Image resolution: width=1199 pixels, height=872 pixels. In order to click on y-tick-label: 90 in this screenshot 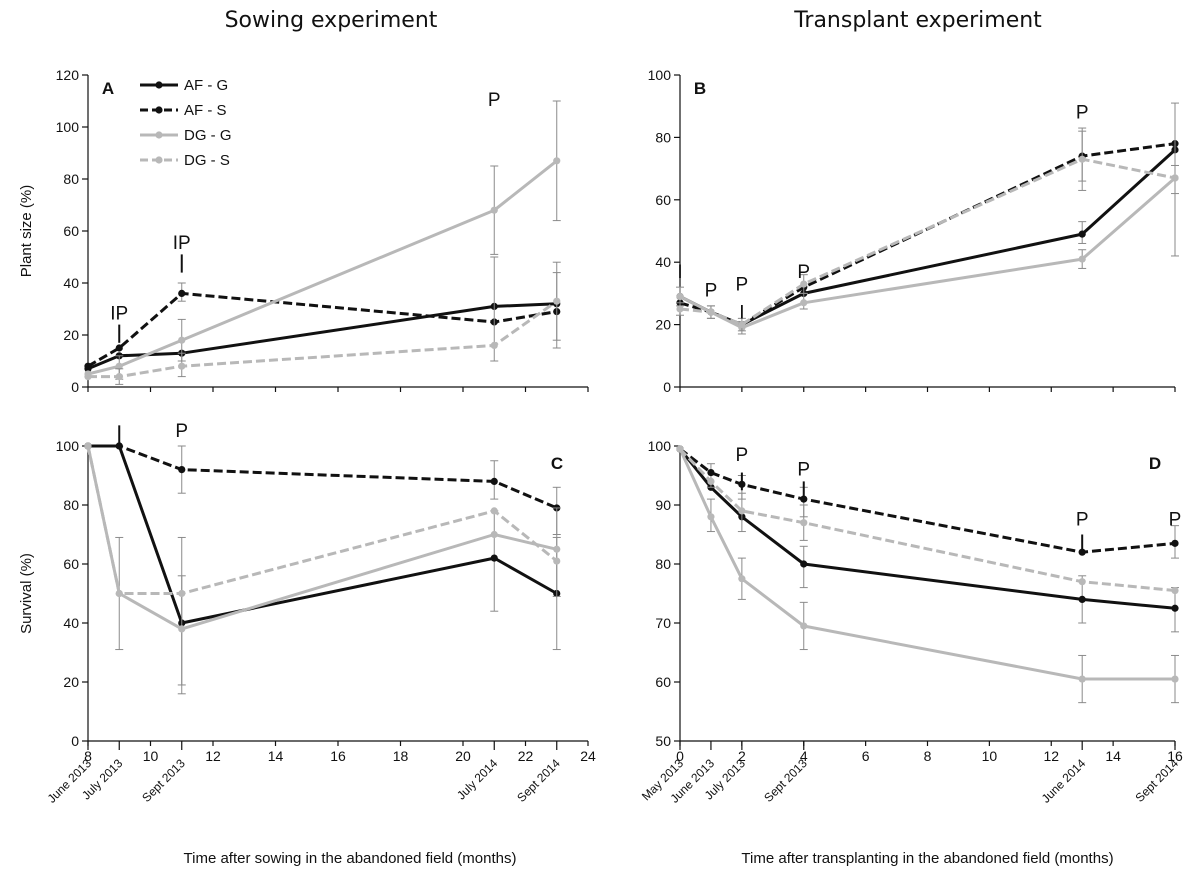, I will do `click(663, 505)`.